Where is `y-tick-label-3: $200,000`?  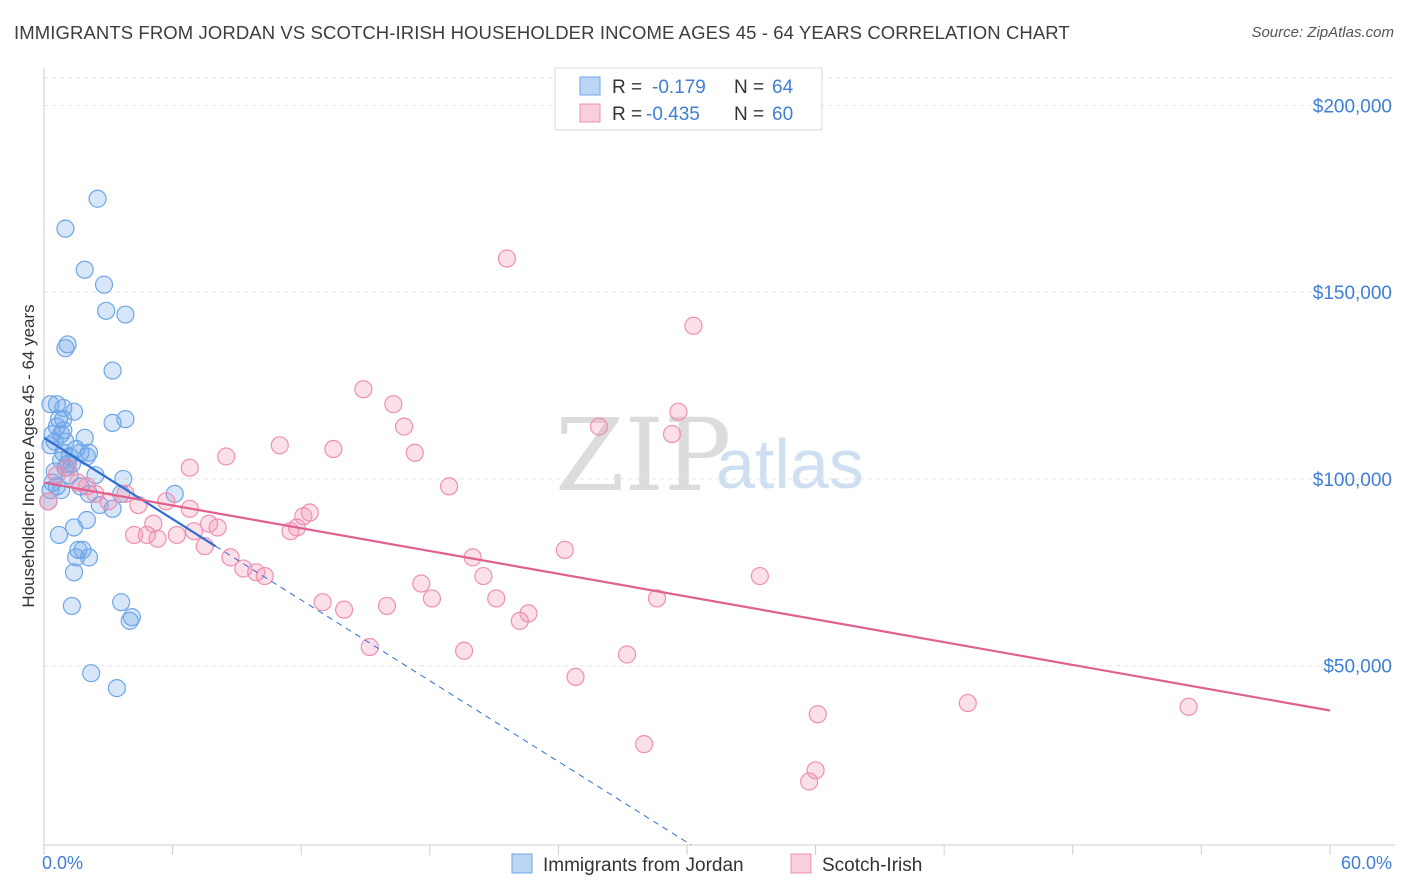 y-tick-label-3: $200,000 is located at coordinates (1352, 106).